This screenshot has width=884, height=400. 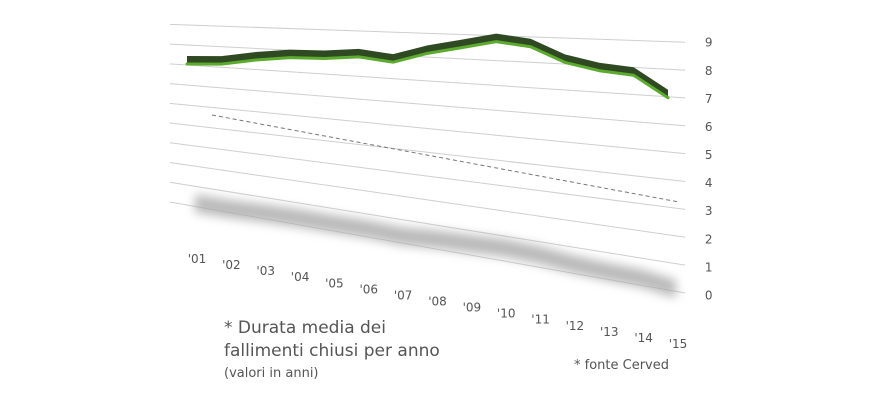 What do you see at coordinates (709, 99) in the screenshot?
I see `y-tick-label: 7` at bounding box center [709, 99].